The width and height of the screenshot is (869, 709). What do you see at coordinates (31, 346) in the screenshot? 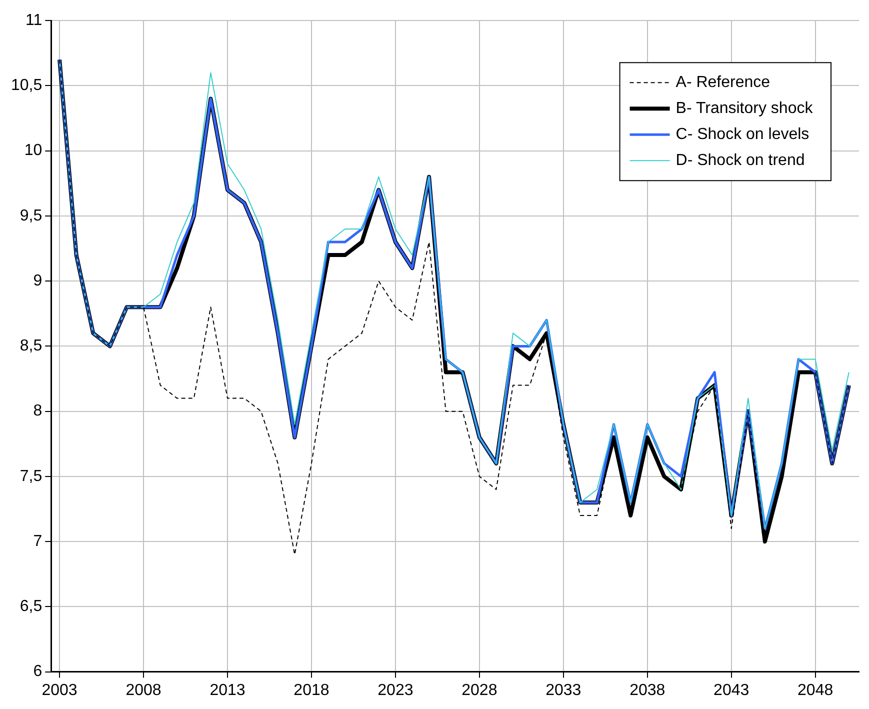
I see `y-tick-label: 8,5` at bounding box center [31, 346].